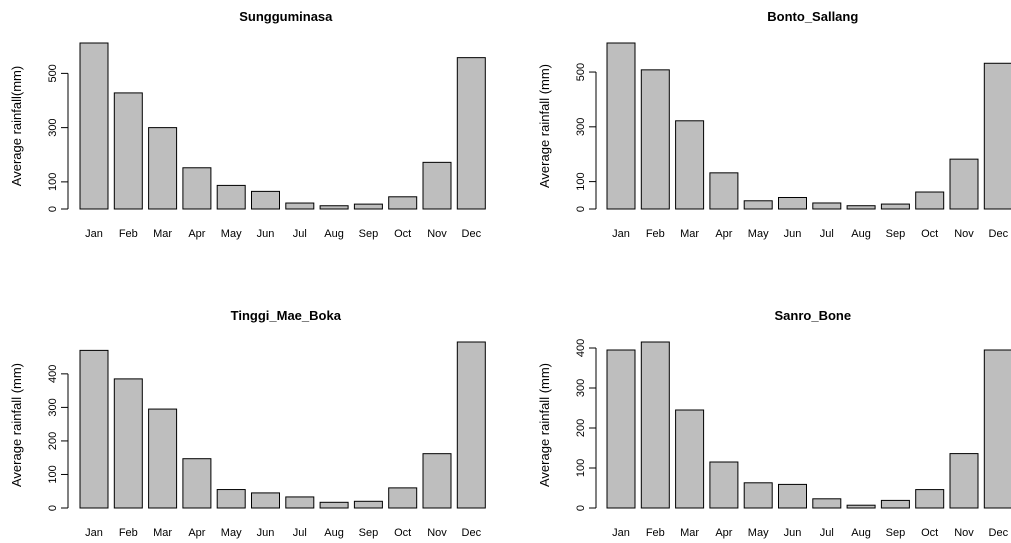  What do you see at coordinates (813, 315) in the screenshot?
I see `chart-title: Sanro_Bone` at bounding box center [813, 315].